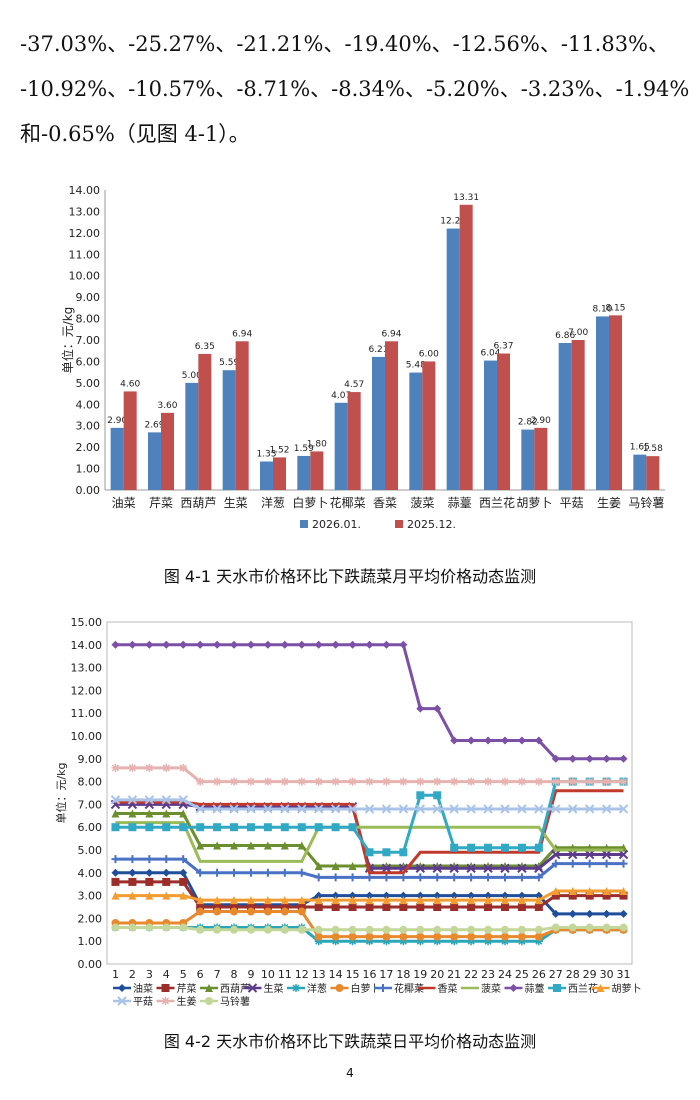  I want to click on x-tick-label: 15, so click(353, 974).